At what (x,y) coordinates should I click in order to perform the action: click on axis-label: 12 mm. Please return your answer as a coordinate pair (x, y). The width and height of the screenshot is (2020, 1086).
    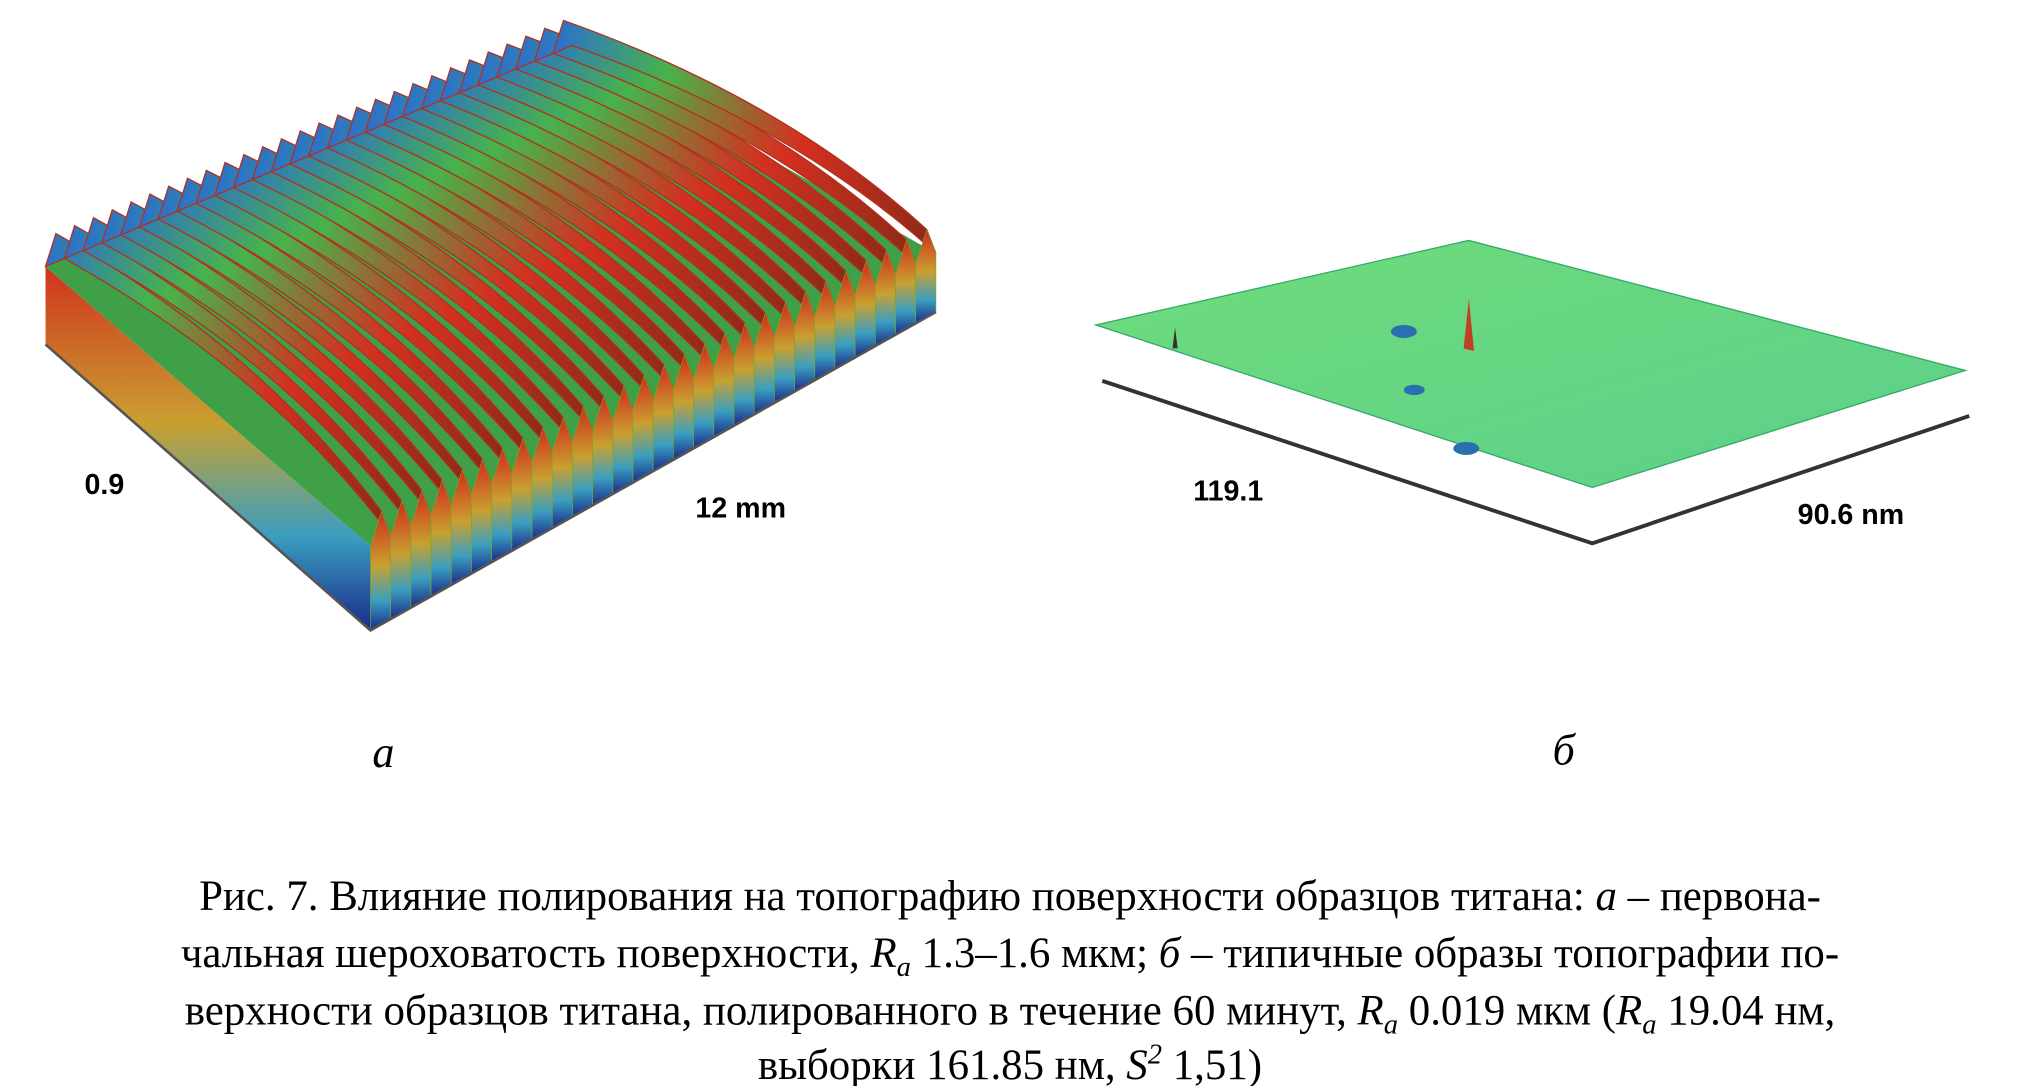
    Looking at the image, I should click on (740, 508).